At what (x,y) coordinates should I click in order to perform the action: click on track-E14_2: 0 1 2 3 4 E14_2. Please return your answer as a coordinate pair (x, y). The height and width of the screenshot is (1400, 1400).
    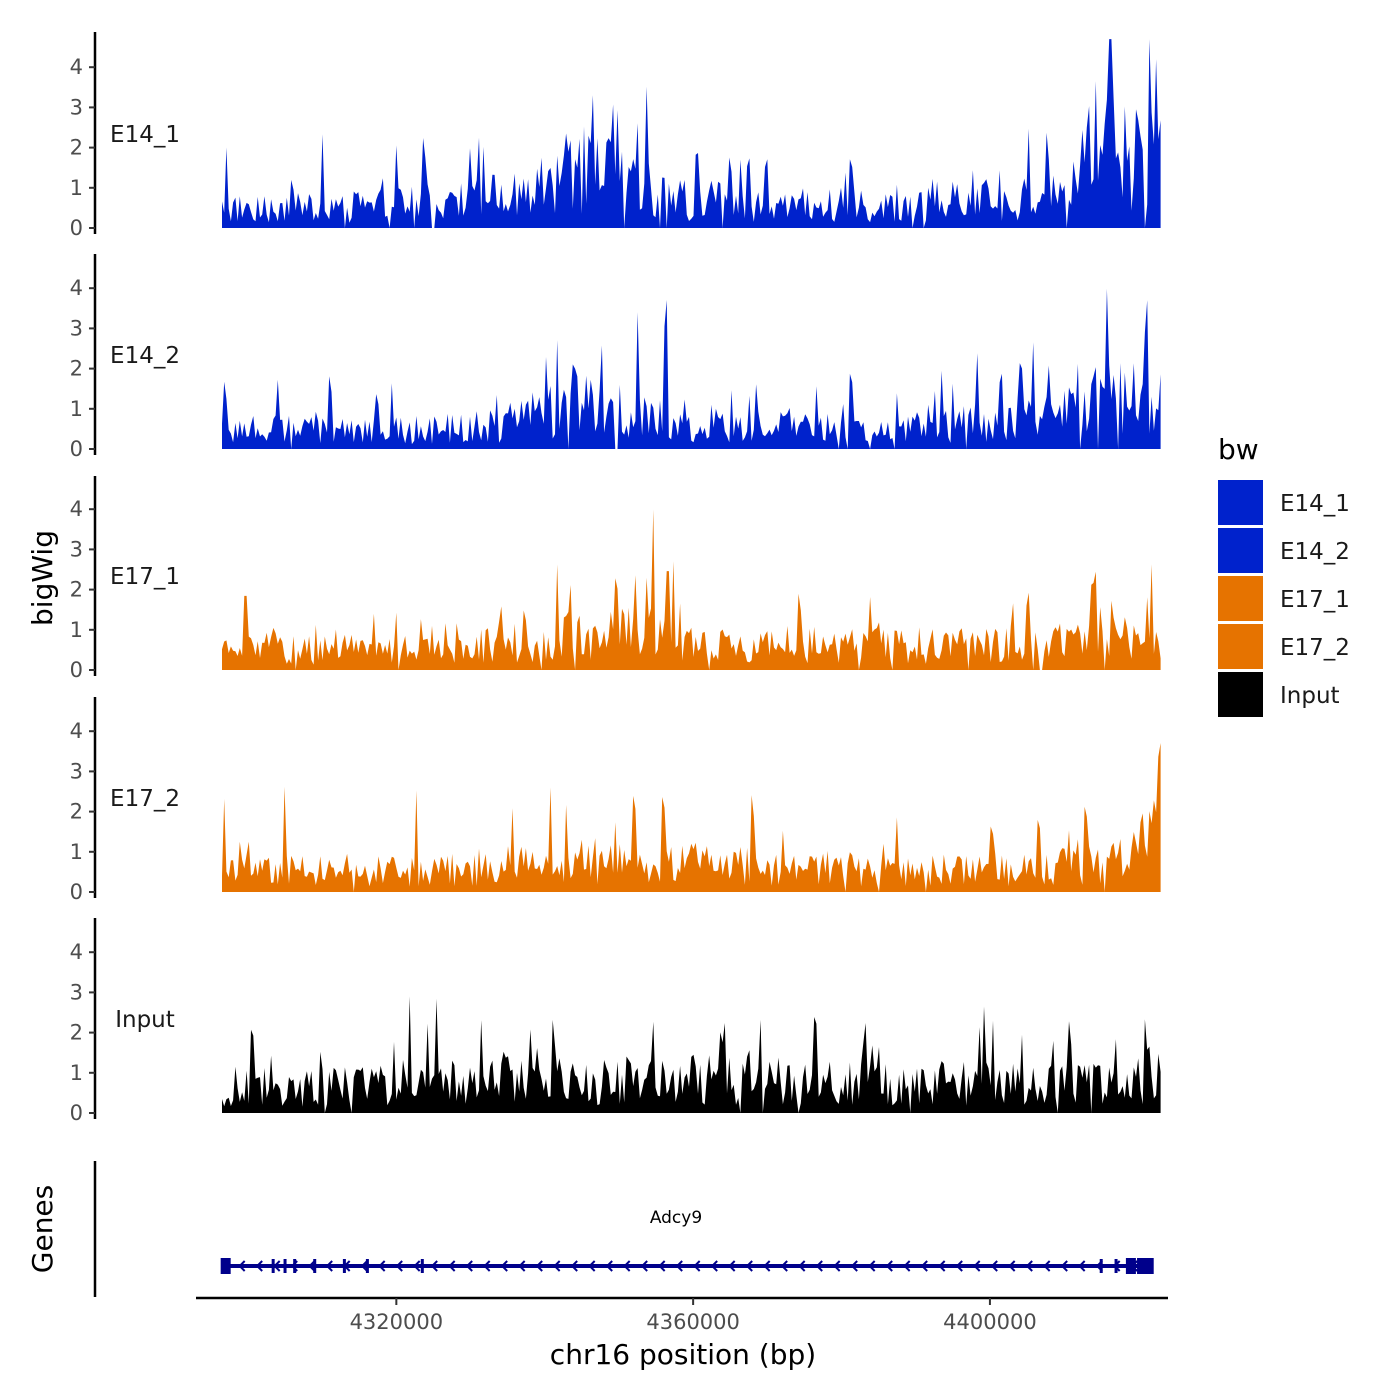
    Looking at the image, I should click on (615, 357).